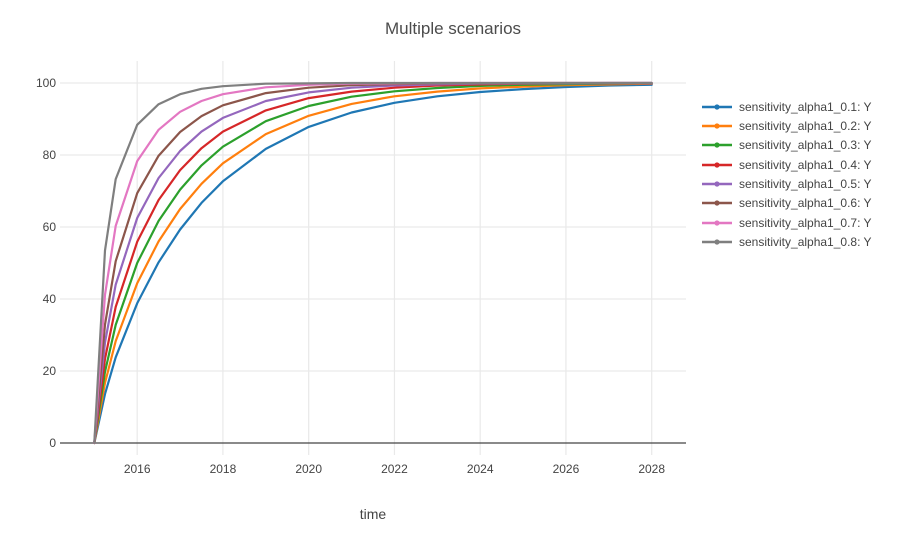 The width and height of the screenshot is (906, 536). I want to click on legend-item-label: sensitivity_alpha1_0.3: Y, so click(805, 145).